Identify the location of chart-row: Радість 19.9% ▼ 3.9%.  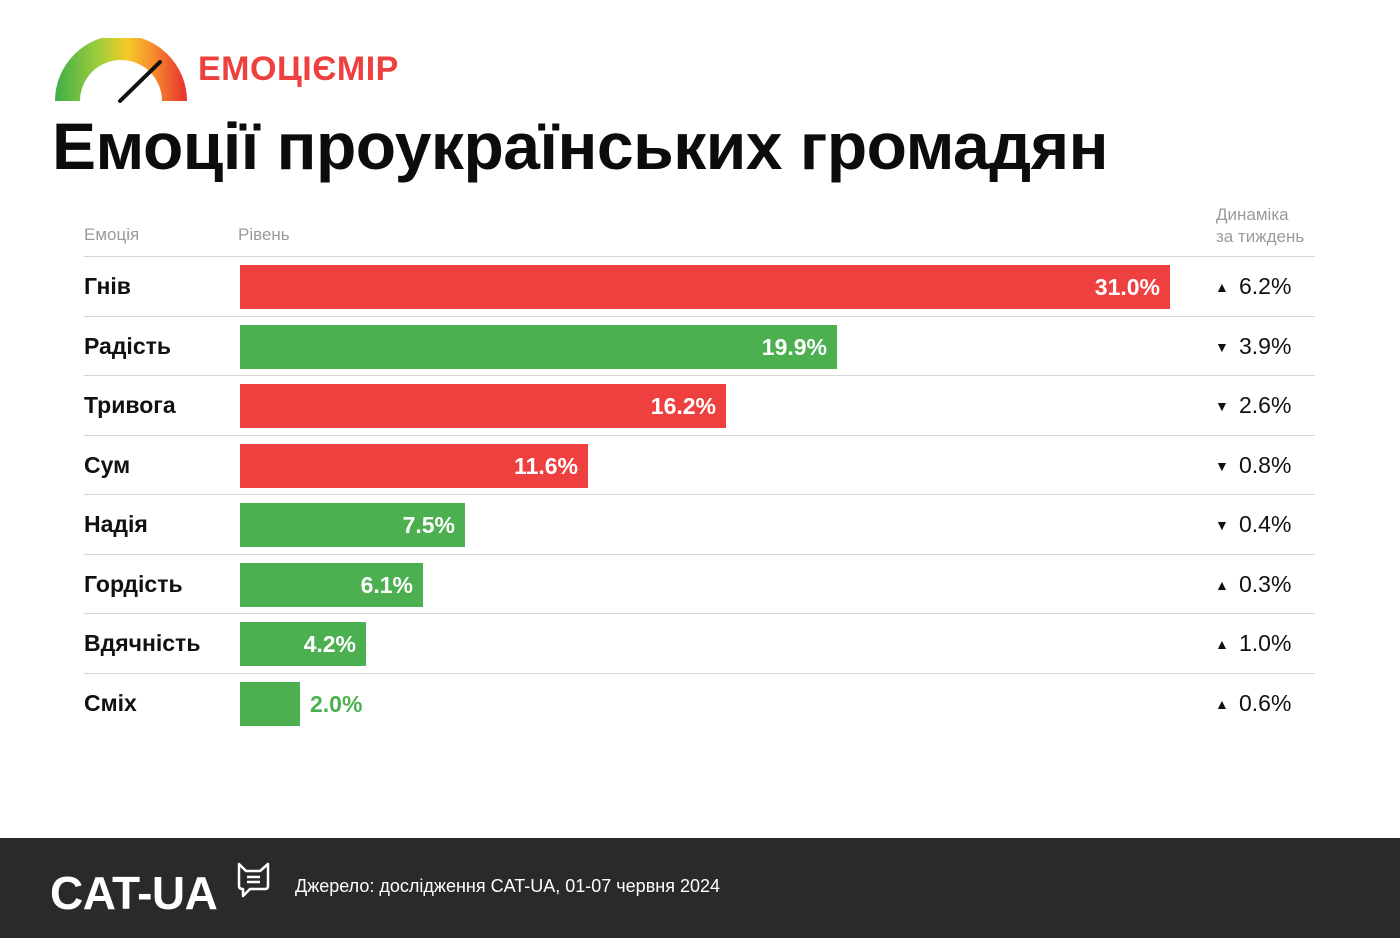
(699, 346).